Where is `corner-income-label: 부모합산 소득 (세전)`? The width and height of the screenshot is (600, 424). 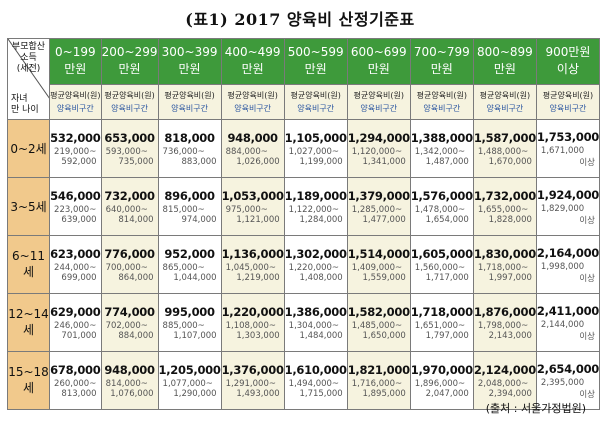
corner-income-label: 부모합산 소득 (세전) is located at coordinates (28, 58).